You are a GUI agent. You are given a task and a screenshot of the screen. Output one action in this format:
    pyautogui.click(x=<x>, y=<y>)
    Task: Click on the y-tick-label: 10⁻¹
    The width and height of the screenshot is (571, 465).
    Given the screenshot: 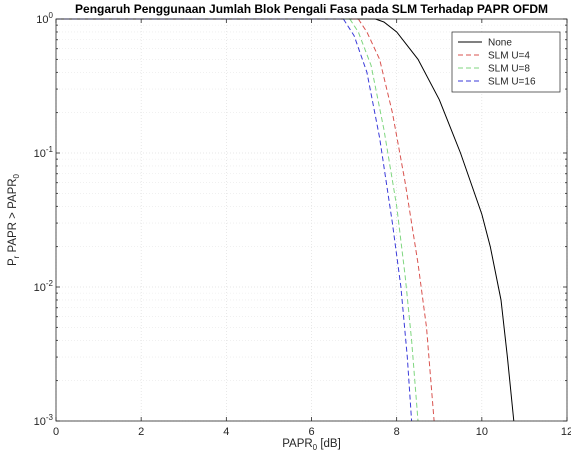 What is the action you would take?
    pyautogui.click(x=44, y=152)
    